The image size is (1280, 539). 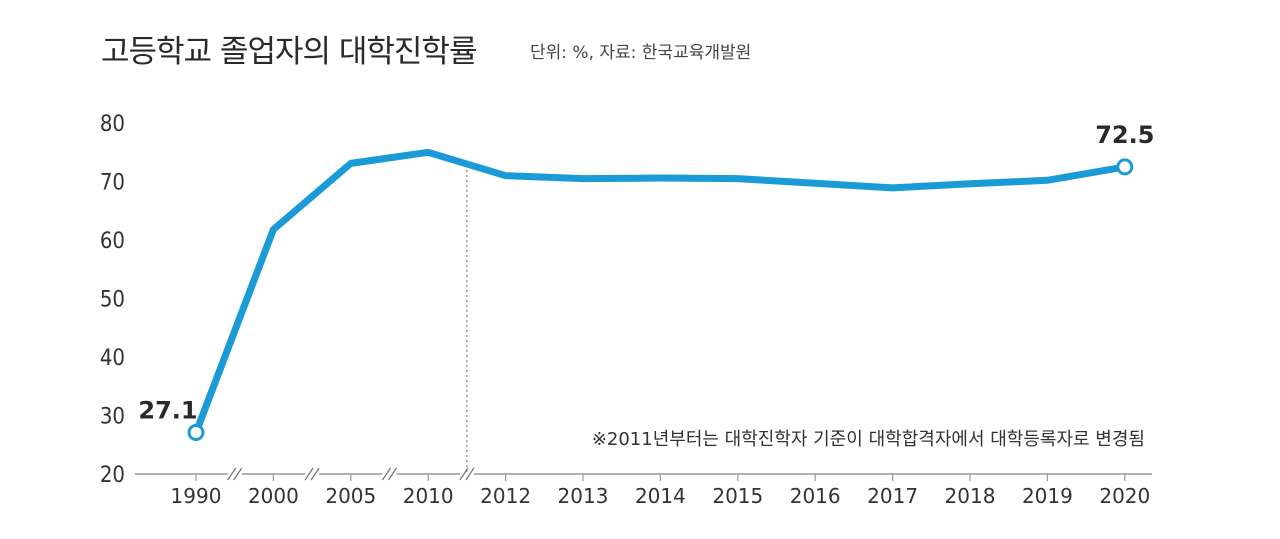 I want to click on x-tick-label: 2013, so click(x=583, y=496).